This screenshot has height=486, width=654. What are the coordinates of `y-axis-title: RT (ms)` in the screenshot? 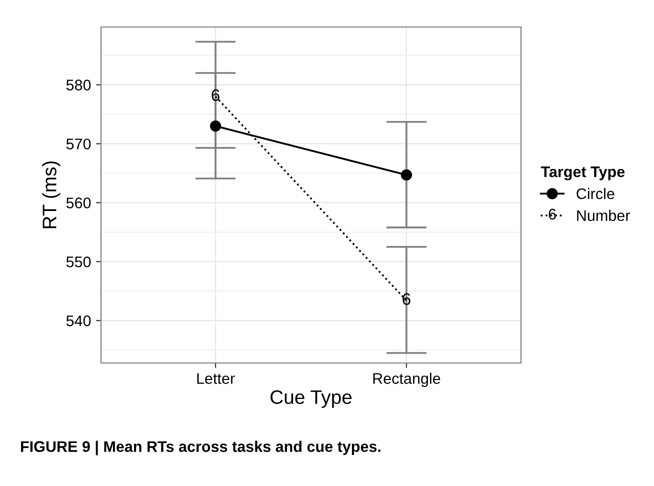 It's located at (51, 194).